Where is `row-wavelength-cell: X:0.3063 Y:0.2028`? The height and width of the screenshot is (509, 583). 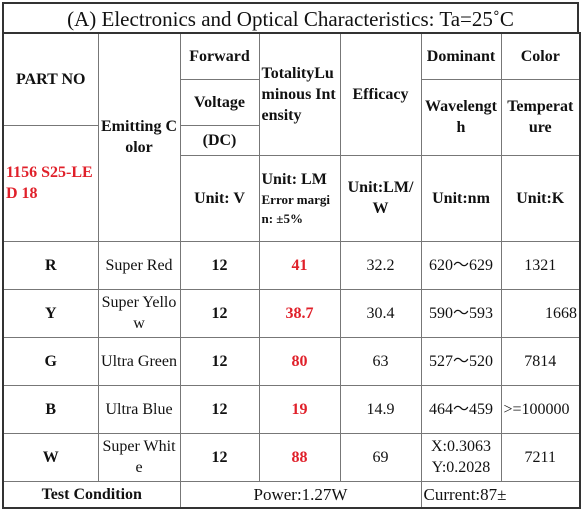 row-wavelength-cell: X:0.3063 Y:0.2028 is located at coordinates (461, 457).